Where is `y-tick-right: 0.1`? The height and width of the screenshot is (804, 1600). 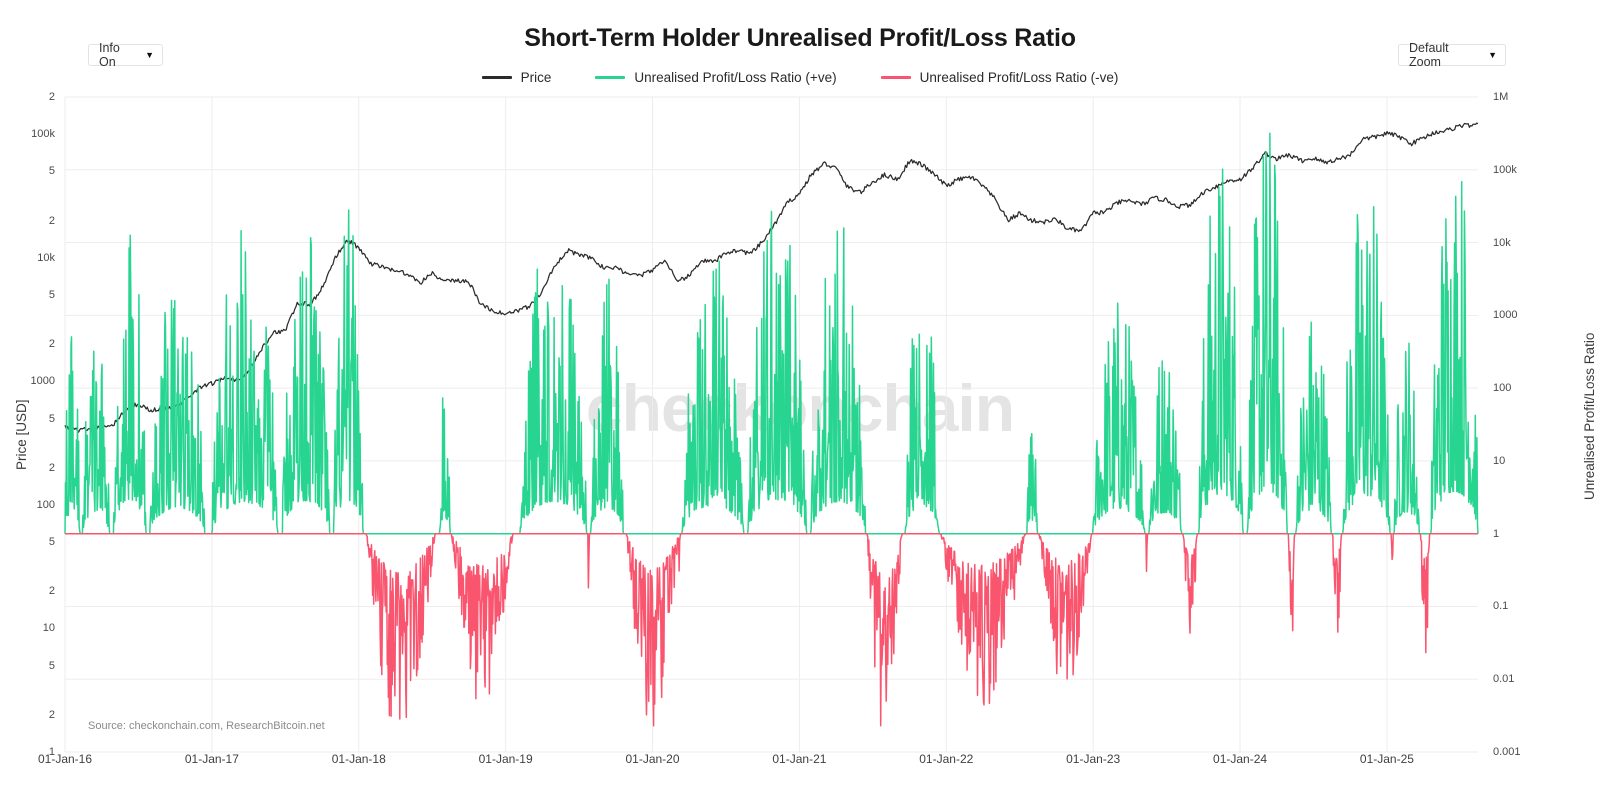 y-tick-right: 0.1 is located at coordinates (1501, 606).